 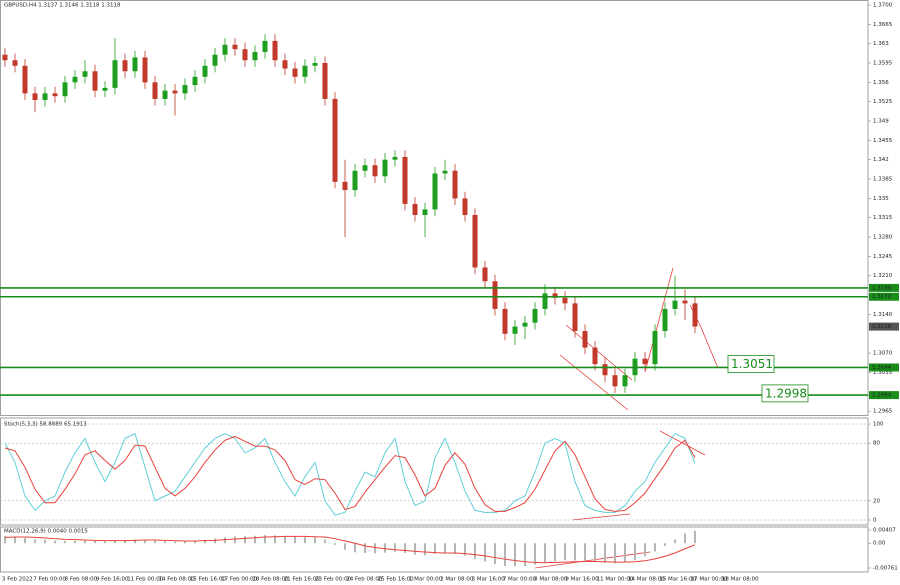 I want to click on y-tick-label: 1.2965, so click(x=883, y=412).